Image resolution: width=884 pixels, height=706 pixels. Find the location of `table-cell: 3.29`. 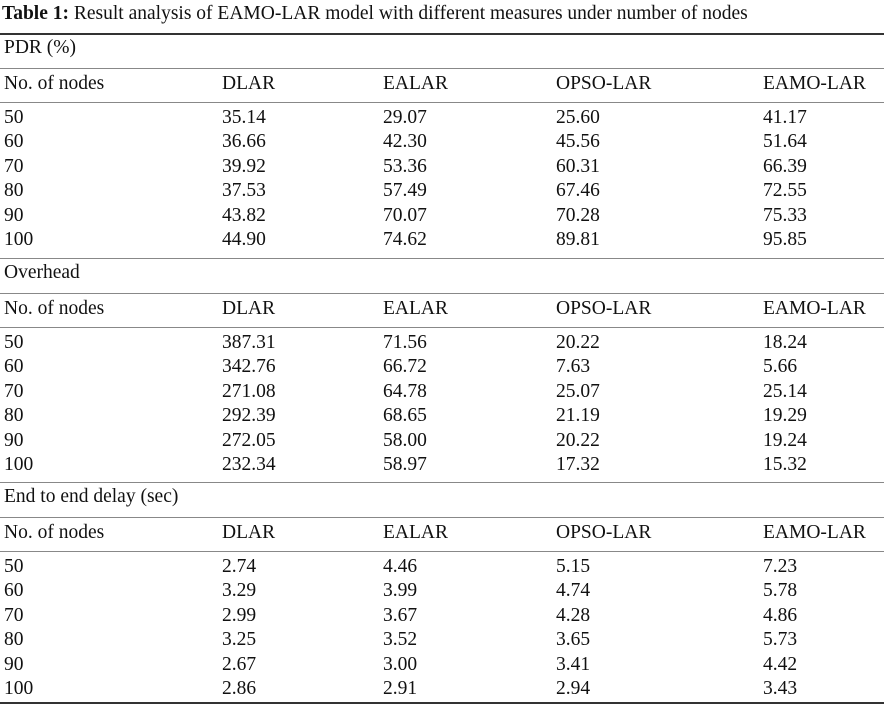

table-cell: 3.29 is located at coordinates (239, 591).